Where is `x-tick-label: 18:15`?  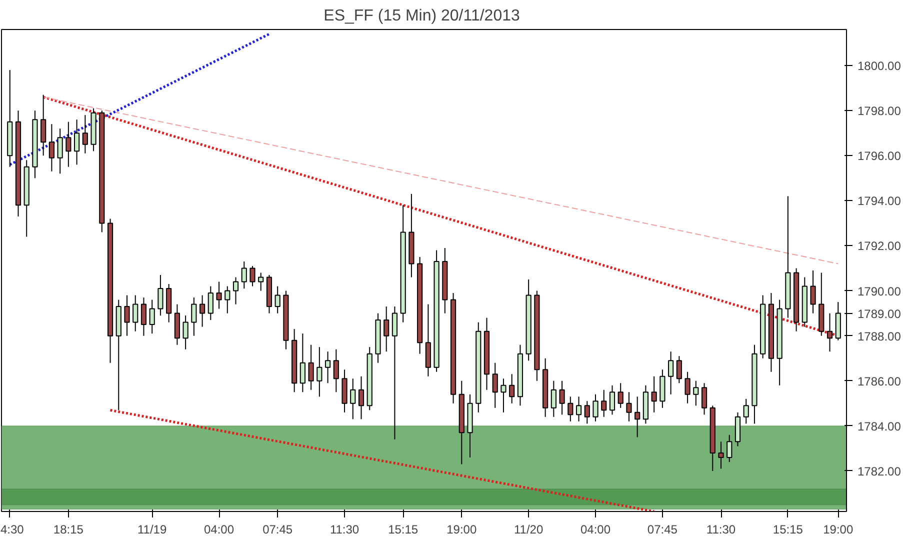 x-tick-label: 18:15 is located at coordinates (68, 529).